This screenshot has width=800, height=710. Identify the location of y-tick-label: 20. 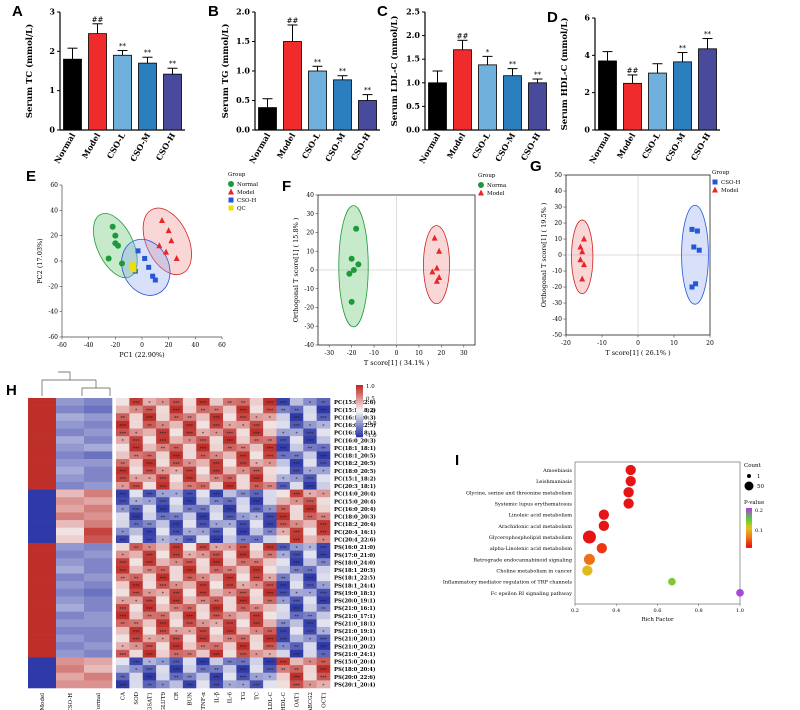
(310, 233).